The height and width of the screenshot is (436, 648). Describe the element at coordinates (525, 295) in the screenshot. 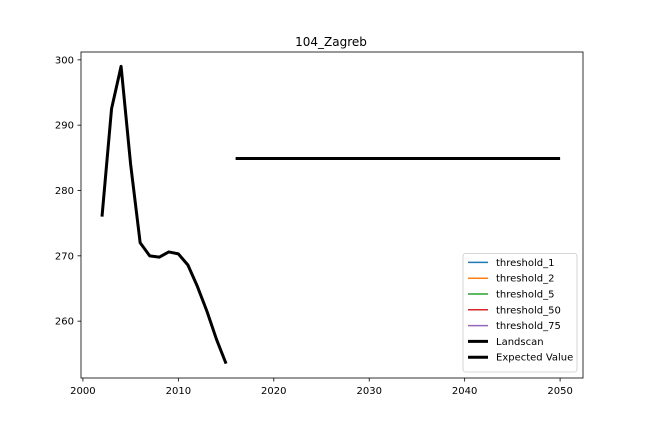

I see `legend-label: threshold_5` at that location.